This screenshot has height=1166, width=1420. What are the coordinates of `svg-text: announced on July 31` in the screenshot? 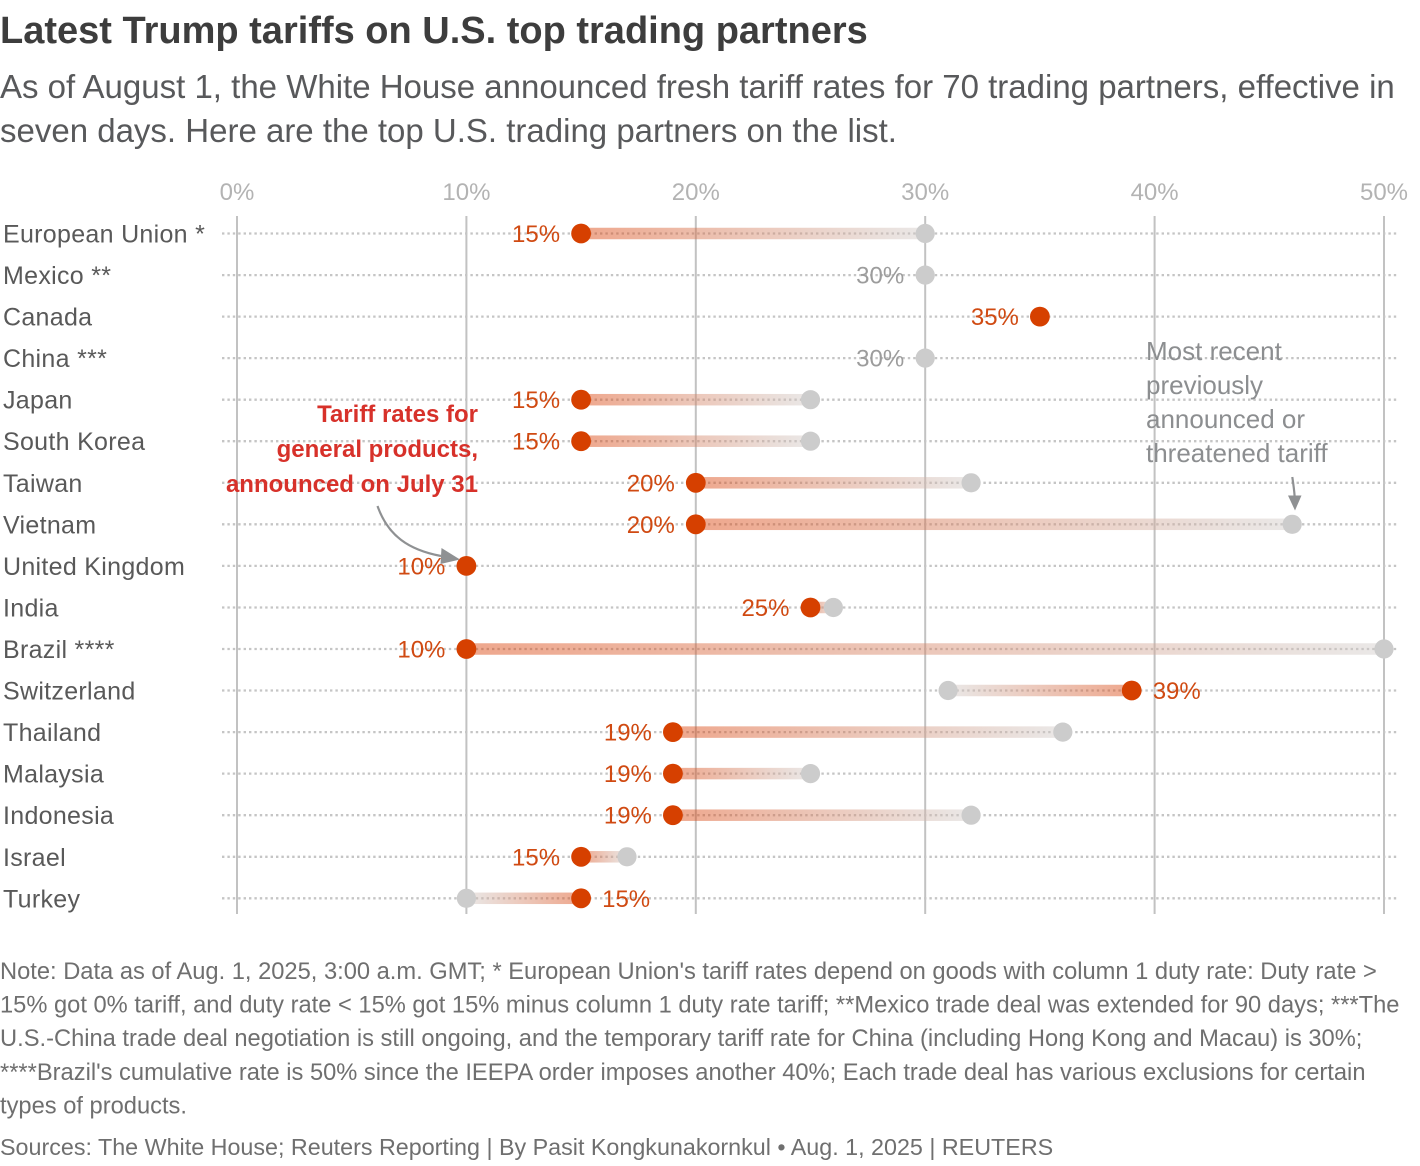 It's located at (352, 484).